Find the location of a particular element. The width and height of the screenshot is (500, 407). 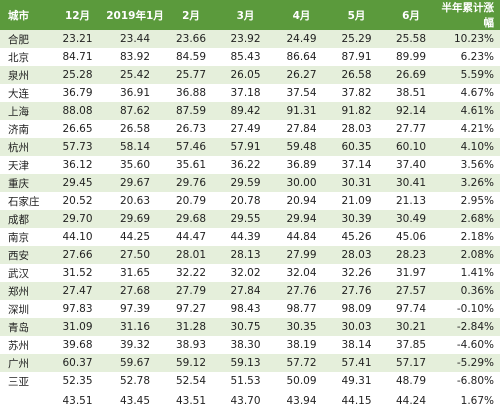

value-cell: 23.92 is located at coordinates (245, 39).